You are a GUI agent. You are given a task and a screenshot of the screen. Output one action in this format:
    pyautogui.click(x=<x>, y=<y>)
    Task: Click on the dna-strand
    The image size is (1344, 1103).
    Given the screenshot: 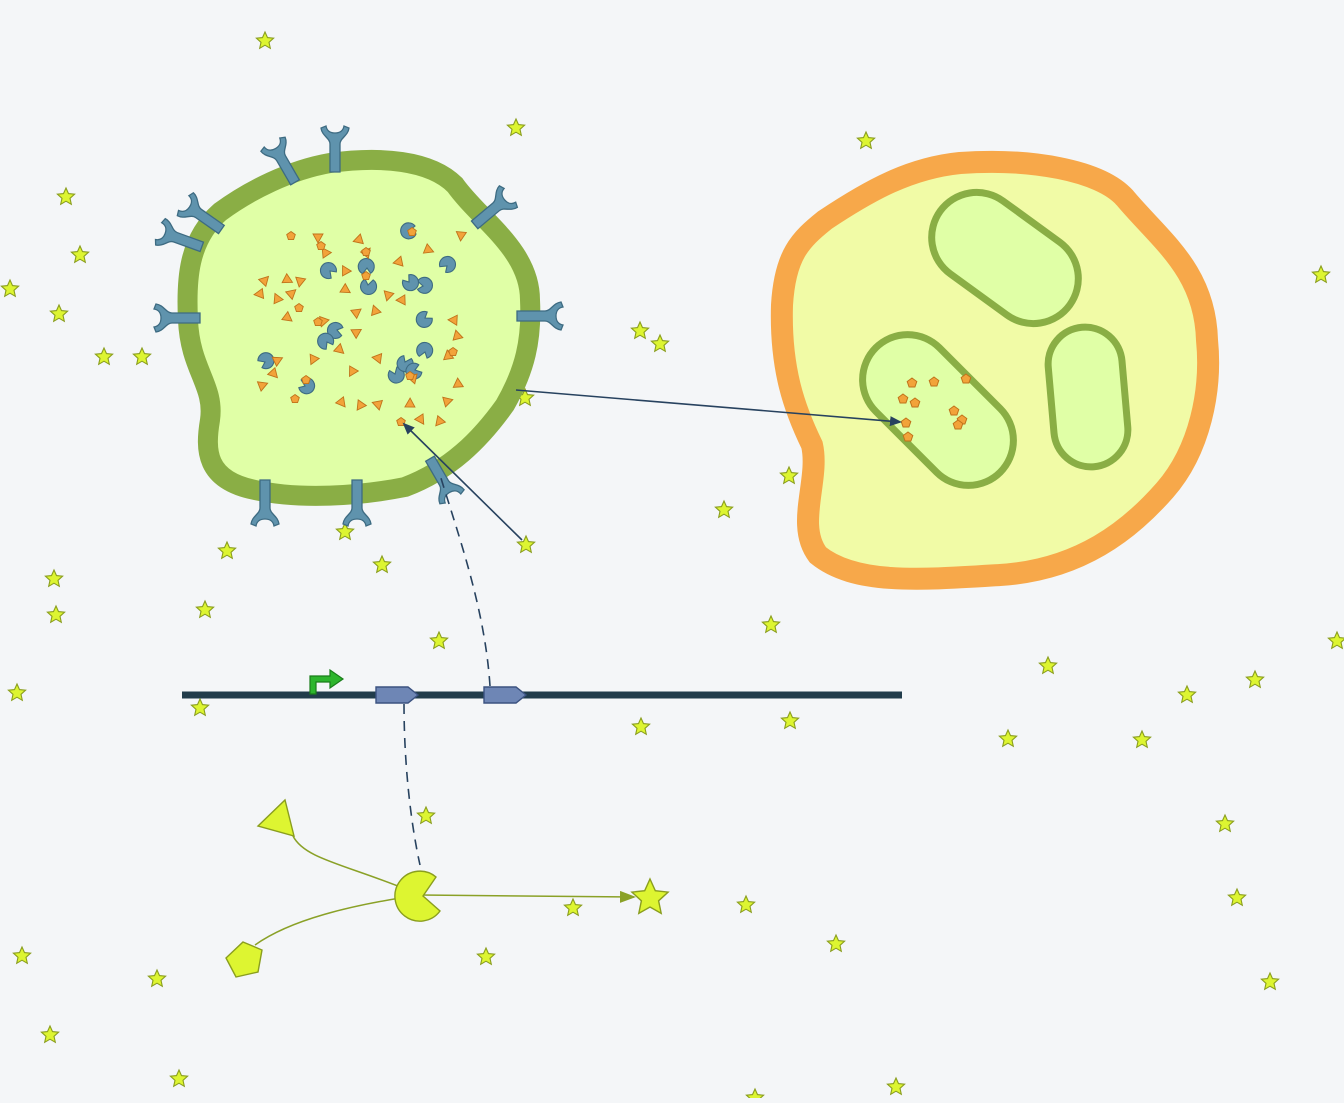 What is the action you would take?
    pyautogui.click(x=542, y=686)
    